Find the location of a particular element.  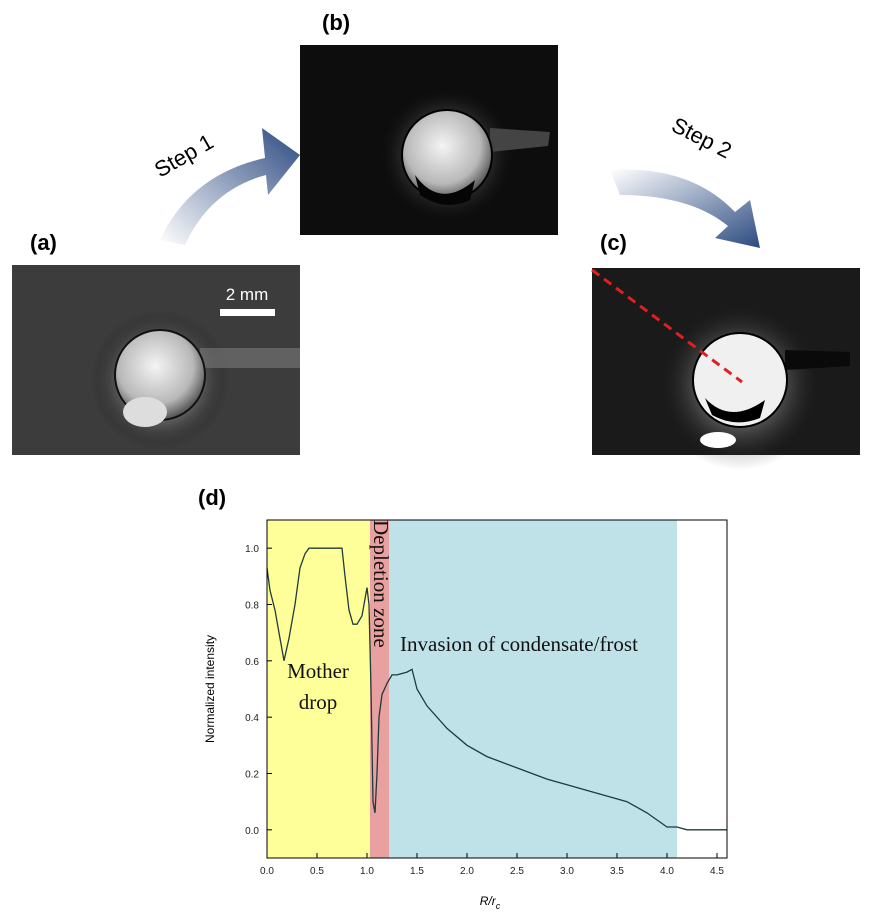

x-tick-label: 4.5 is located at coordinates (717, 871).